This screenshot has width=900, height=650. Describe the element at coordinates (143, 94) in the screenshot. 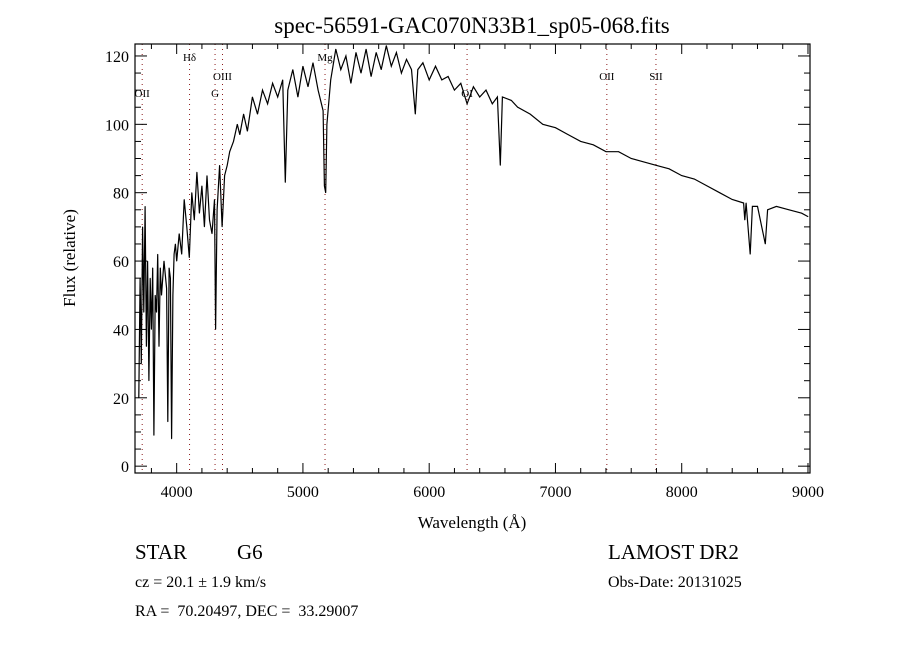

I see `line-label: OII` at that location.